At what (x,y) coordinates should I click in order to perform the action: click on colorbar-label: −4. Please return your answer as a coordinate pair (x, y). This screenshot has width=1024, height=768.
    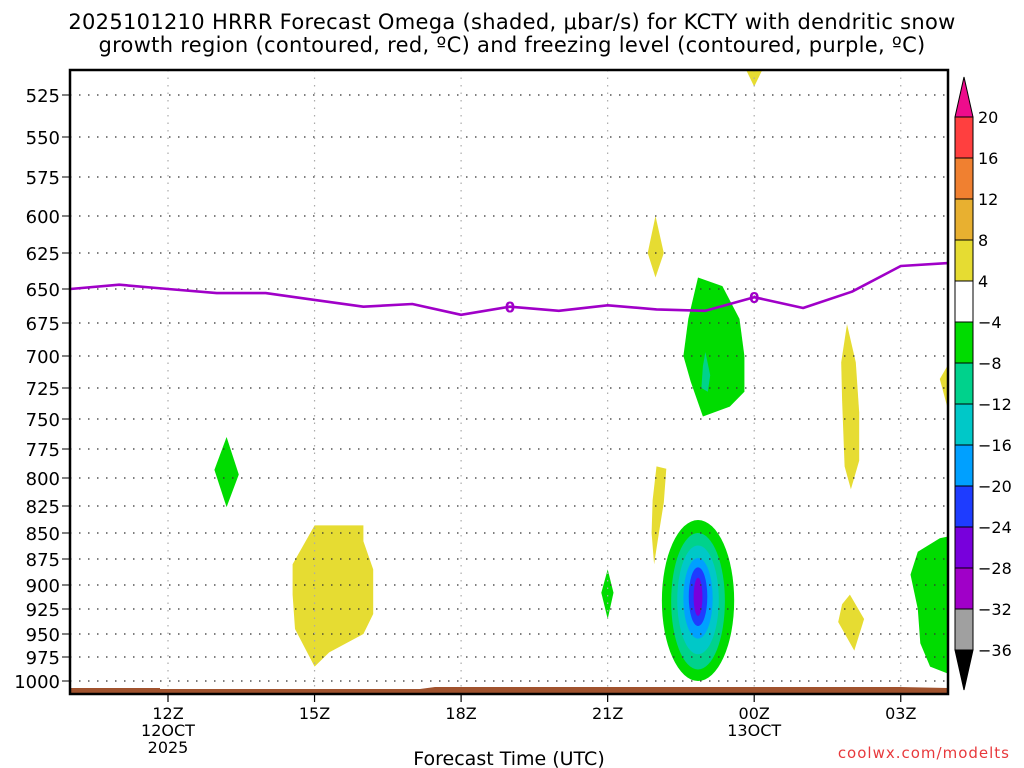
    Looking at the image, I should click on (990, 322).